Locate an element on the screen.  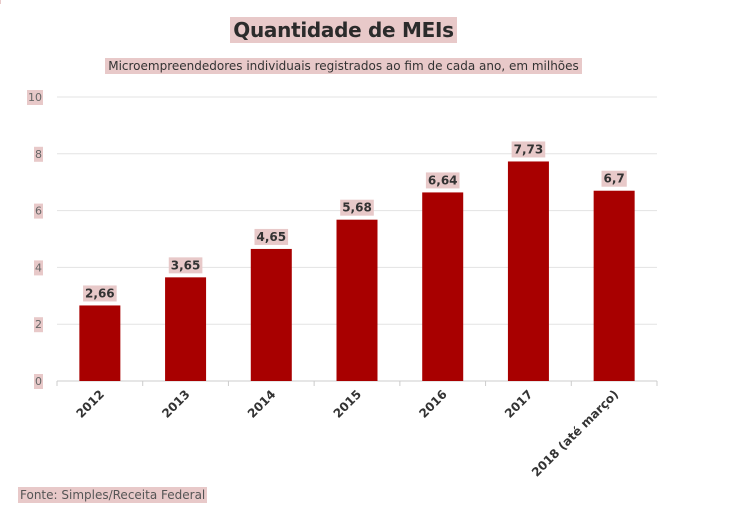
data-label: 3,65 is located at coordinates (186, 265).